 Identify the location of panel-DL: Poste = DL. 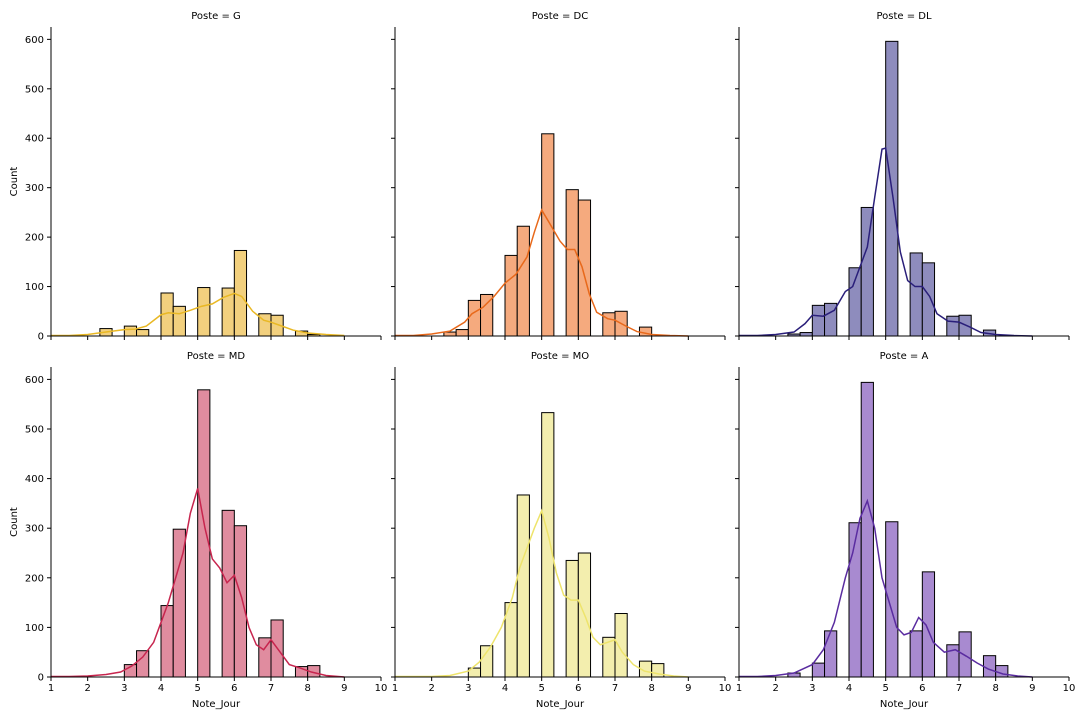
(902, 175).